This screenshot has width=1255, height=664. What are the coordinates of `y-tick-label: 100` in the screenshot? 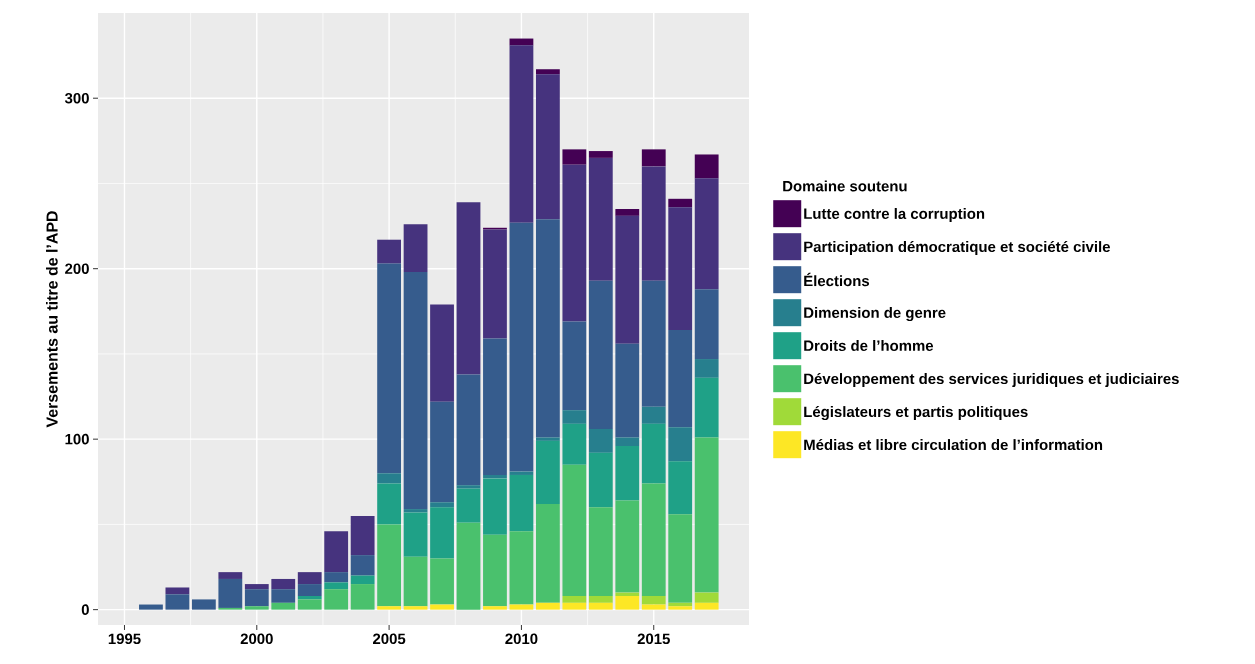 It's located at (77, 439).